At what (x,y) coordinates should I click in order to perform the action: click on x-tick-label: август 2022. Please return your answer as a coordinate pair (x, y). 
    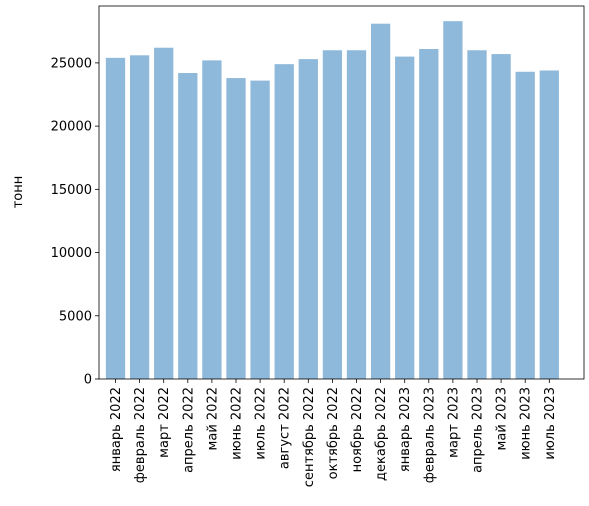
    Looking at the image, I should click on (285, 428).